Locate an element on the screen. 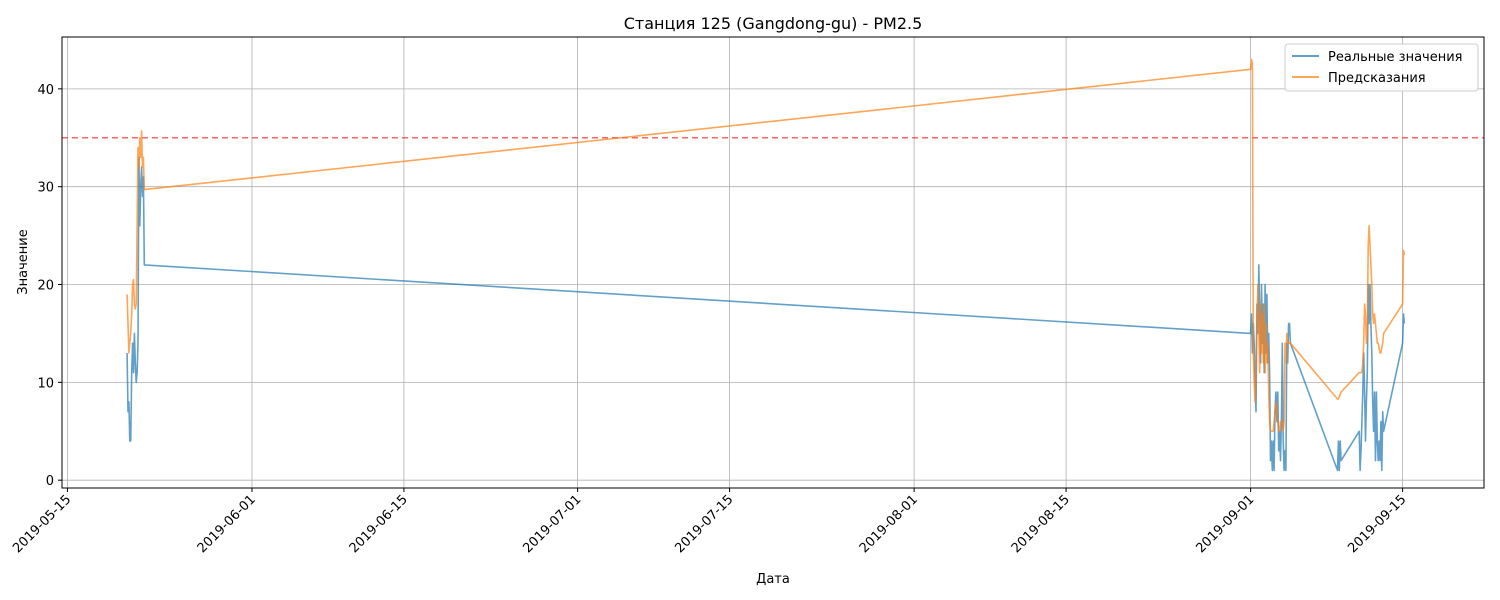 This screenshot has height=600, width=1500. y-tick-label: 0 is located at coordinates (50, 481).